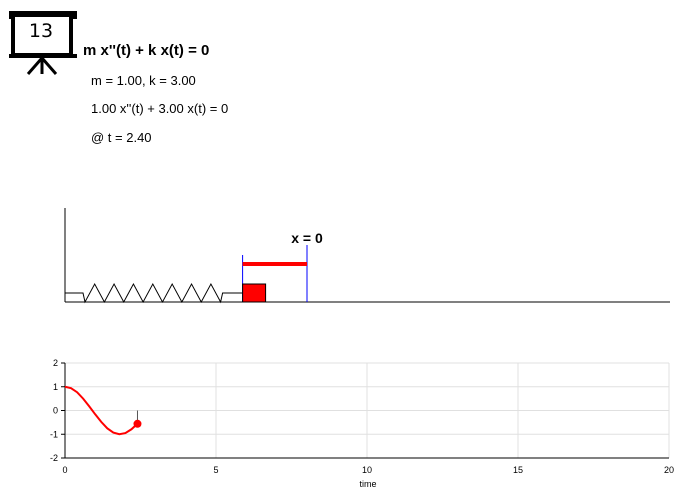  What do you see at coordinates (254, 293) in the screenshot?
I see `mass-block` at bounding box center [254, 293].